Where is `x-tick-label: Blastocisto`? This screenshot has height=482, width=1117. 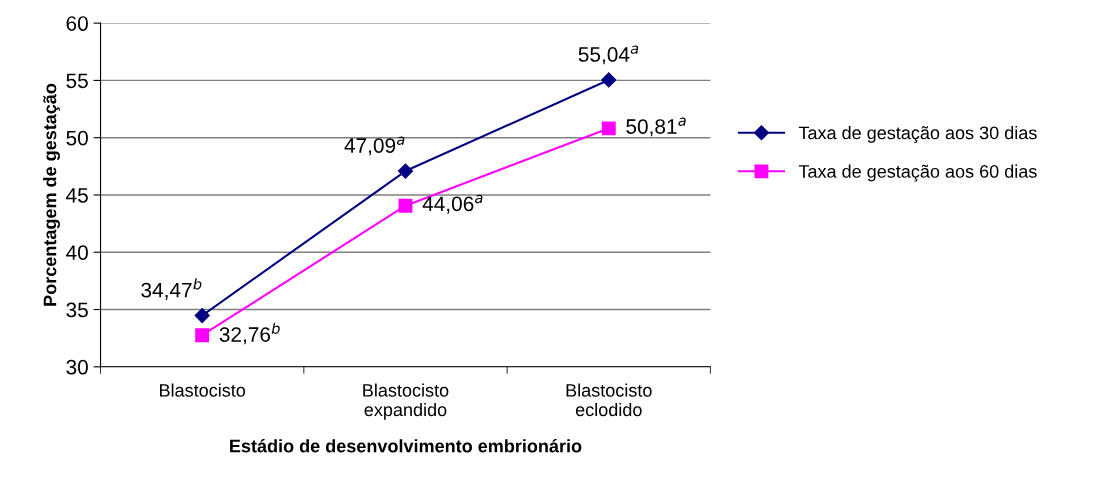
x-tick-label: Blastocisto is located at coordinates (203, 390).